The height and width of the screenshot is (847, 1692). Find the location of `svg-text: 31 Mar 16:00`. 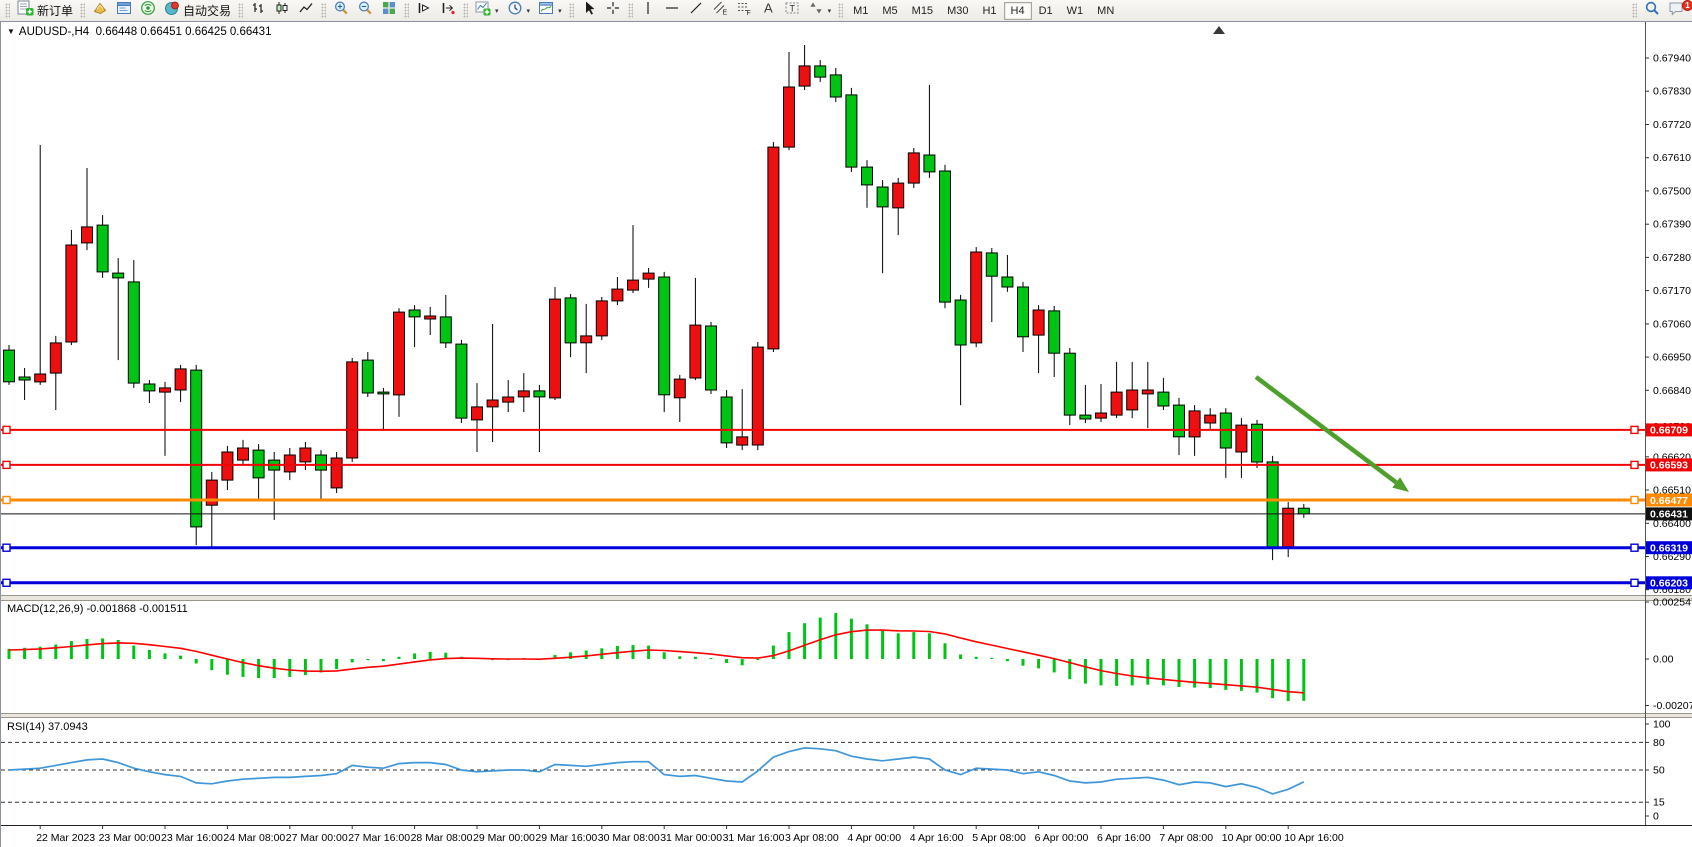

svg-text: 31 Mar 16:00 is located at coordinates (754, 838).